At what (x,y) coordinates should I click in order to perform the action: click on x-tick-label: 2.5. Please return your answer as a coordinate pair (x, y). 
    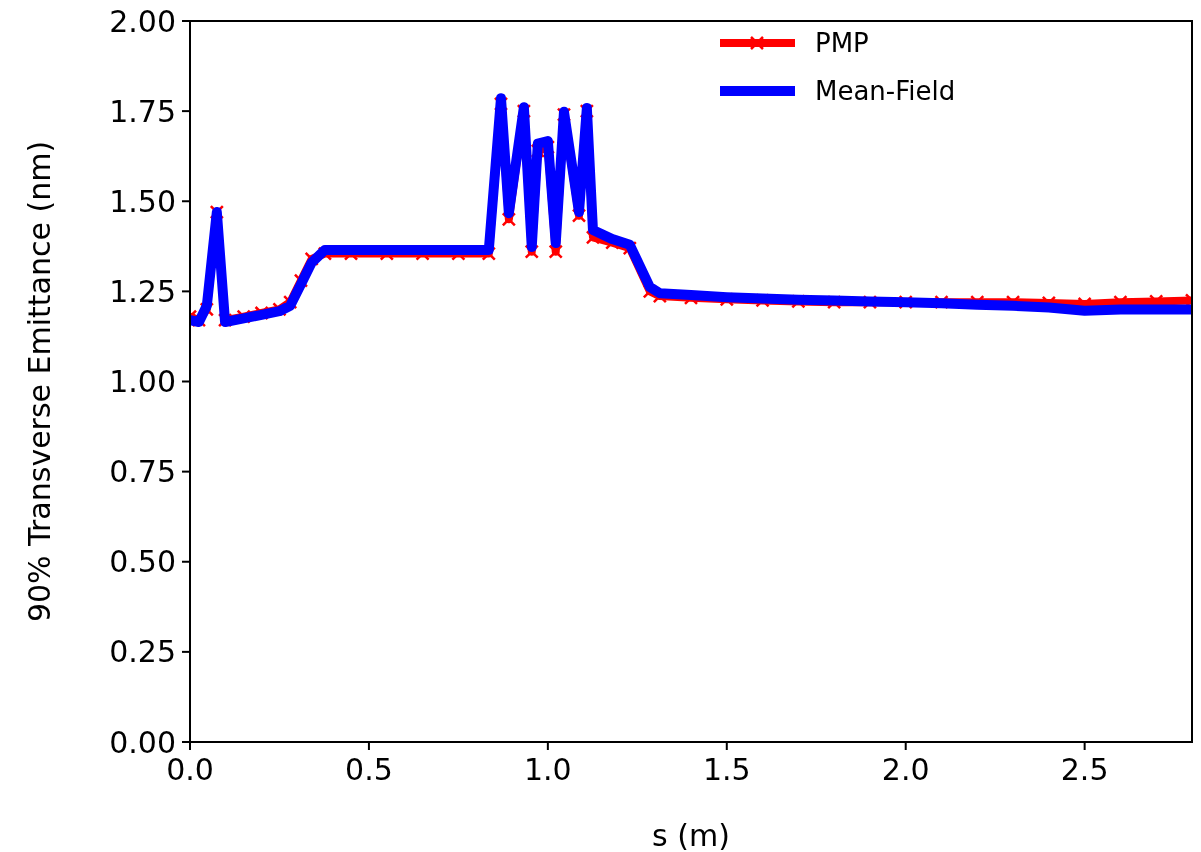
    Looking at the image, I should click on (1084, 769).